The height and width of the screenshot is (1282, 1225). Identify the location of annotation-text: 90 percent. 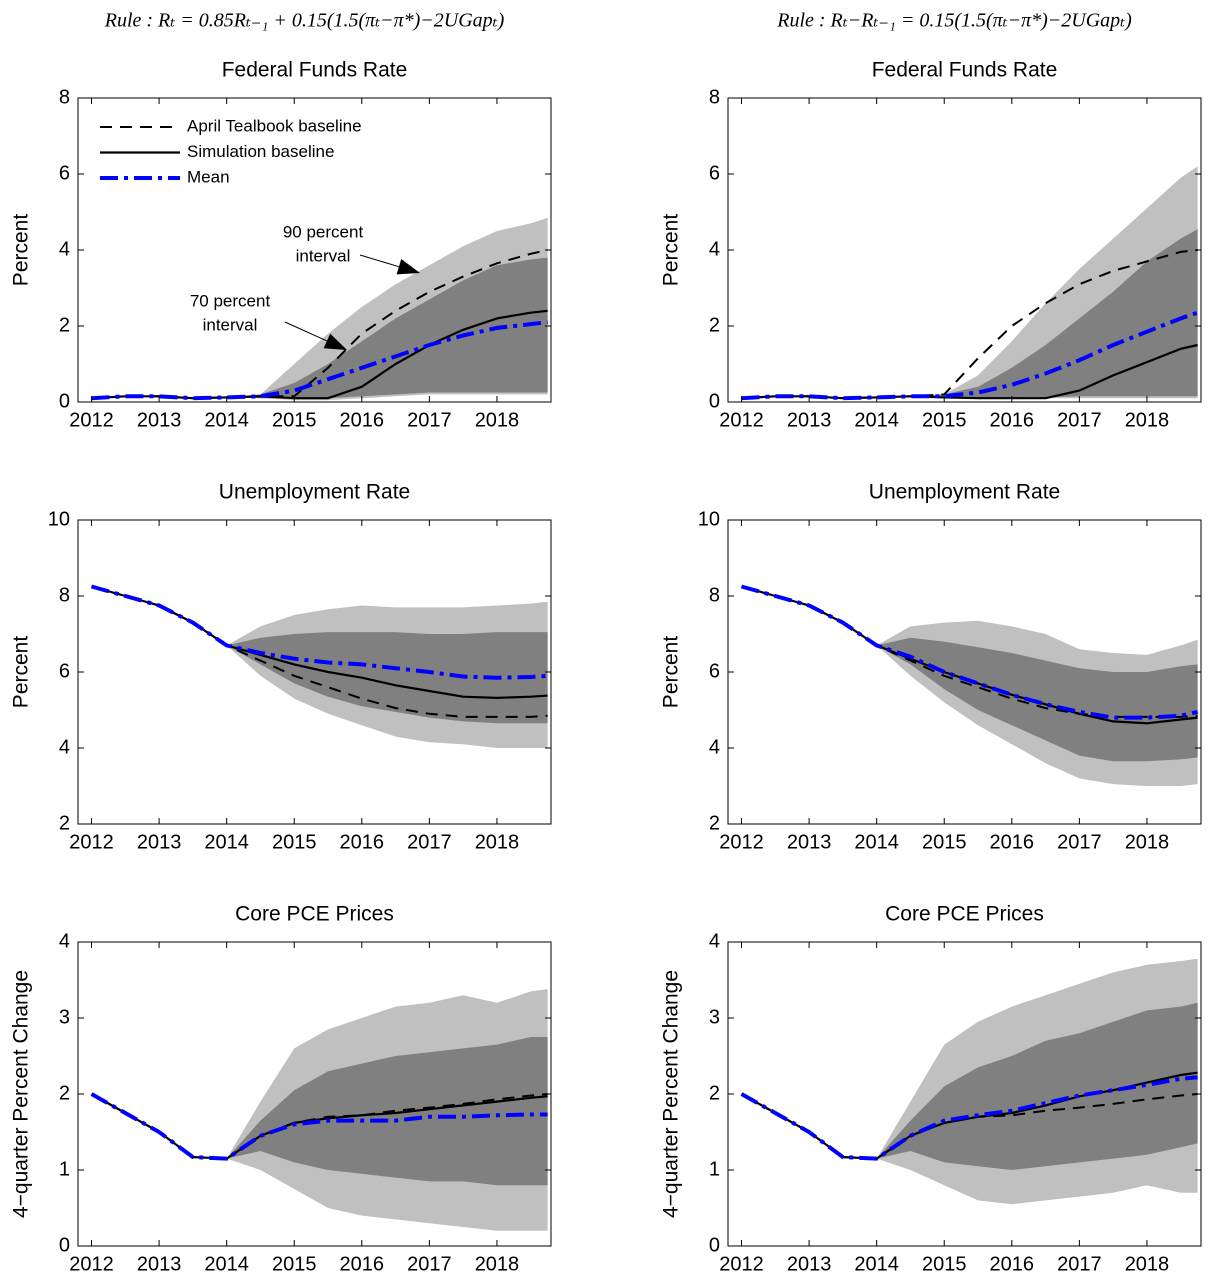
(323, 231).